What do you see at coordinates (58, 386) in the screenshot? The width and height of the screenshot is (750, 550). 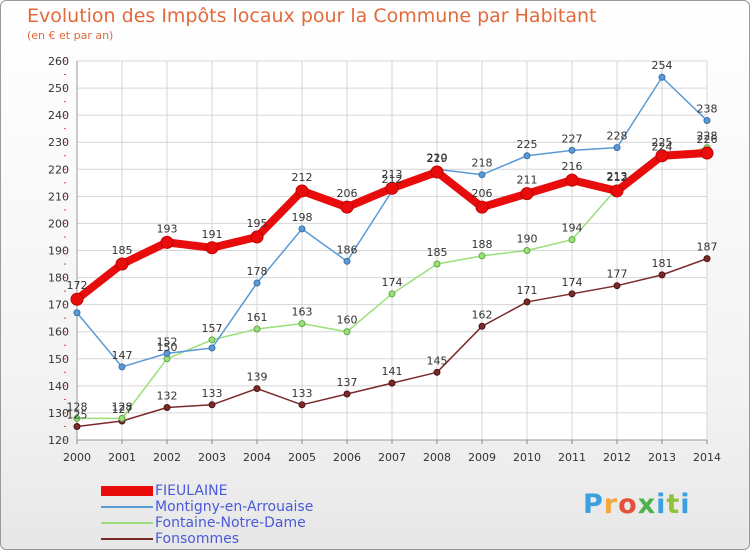 I see `y-tick-label: 140` at bounding box center [58, 386].